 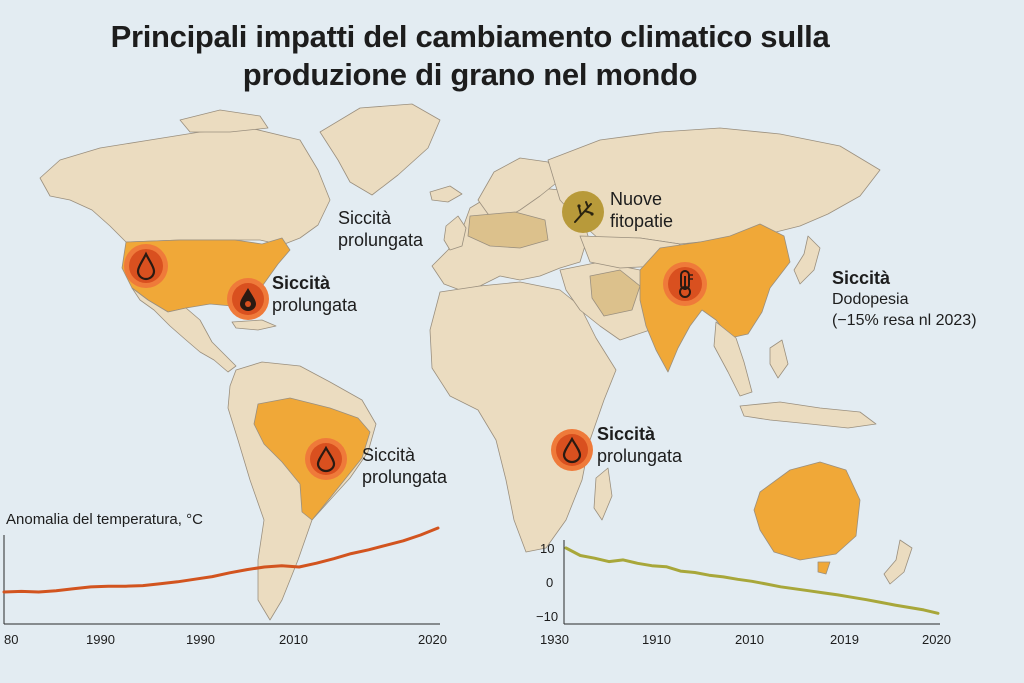 What do you see at coordinates (389, 455) in the screenshot?
I see `annotation-brazil-head: Siccità` at bounding box center [389, 455].